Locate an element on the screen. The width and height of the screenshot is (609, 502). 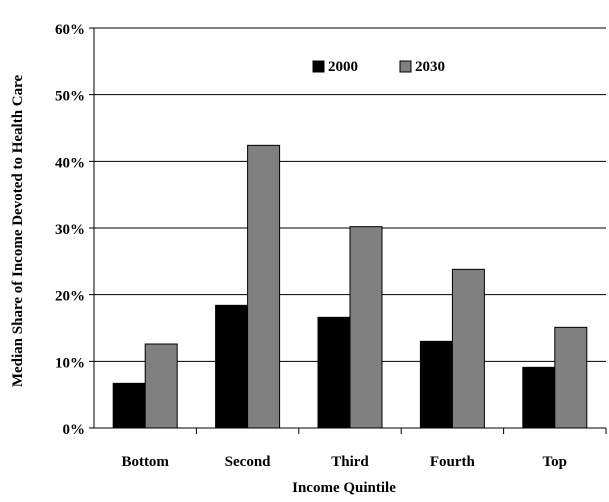
y-tick-labels: 0% 10% 20% 30% 40% 50% 60% is located at coordinates (70, 230).